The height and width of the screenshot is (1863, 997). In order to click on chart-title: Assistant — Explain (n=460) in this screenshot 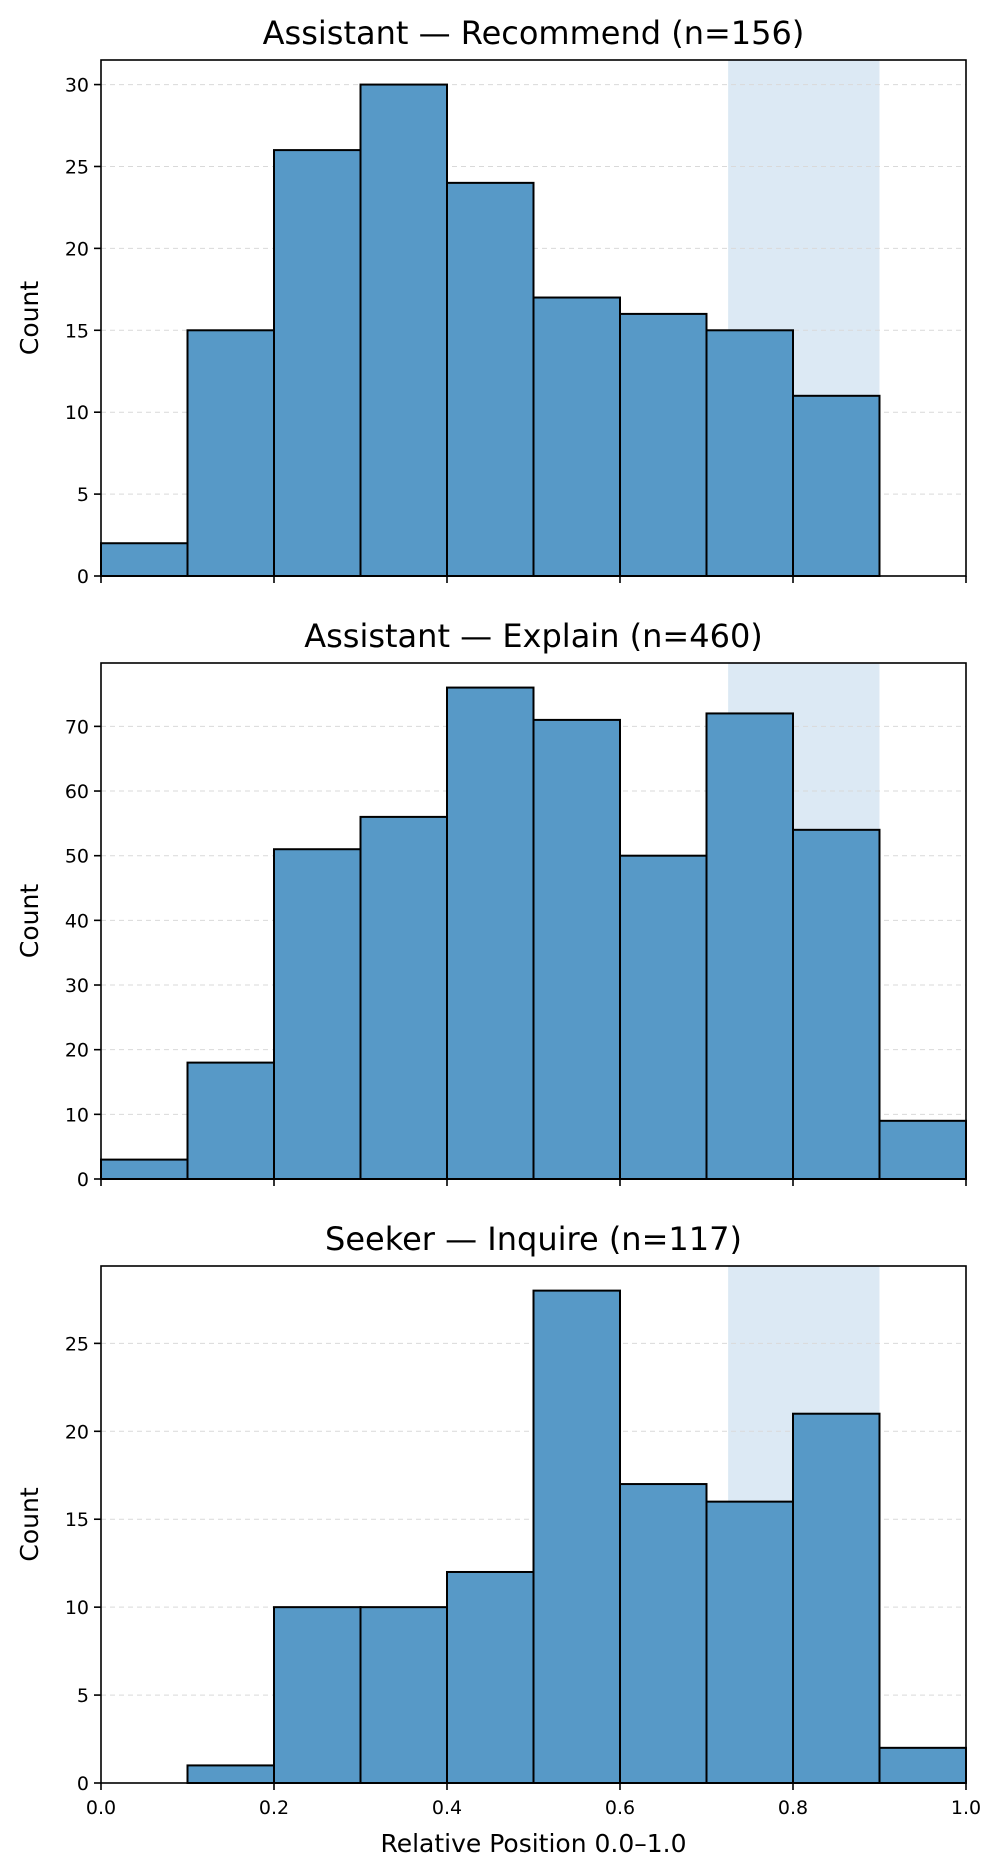, I will do `click(533, 636)`.